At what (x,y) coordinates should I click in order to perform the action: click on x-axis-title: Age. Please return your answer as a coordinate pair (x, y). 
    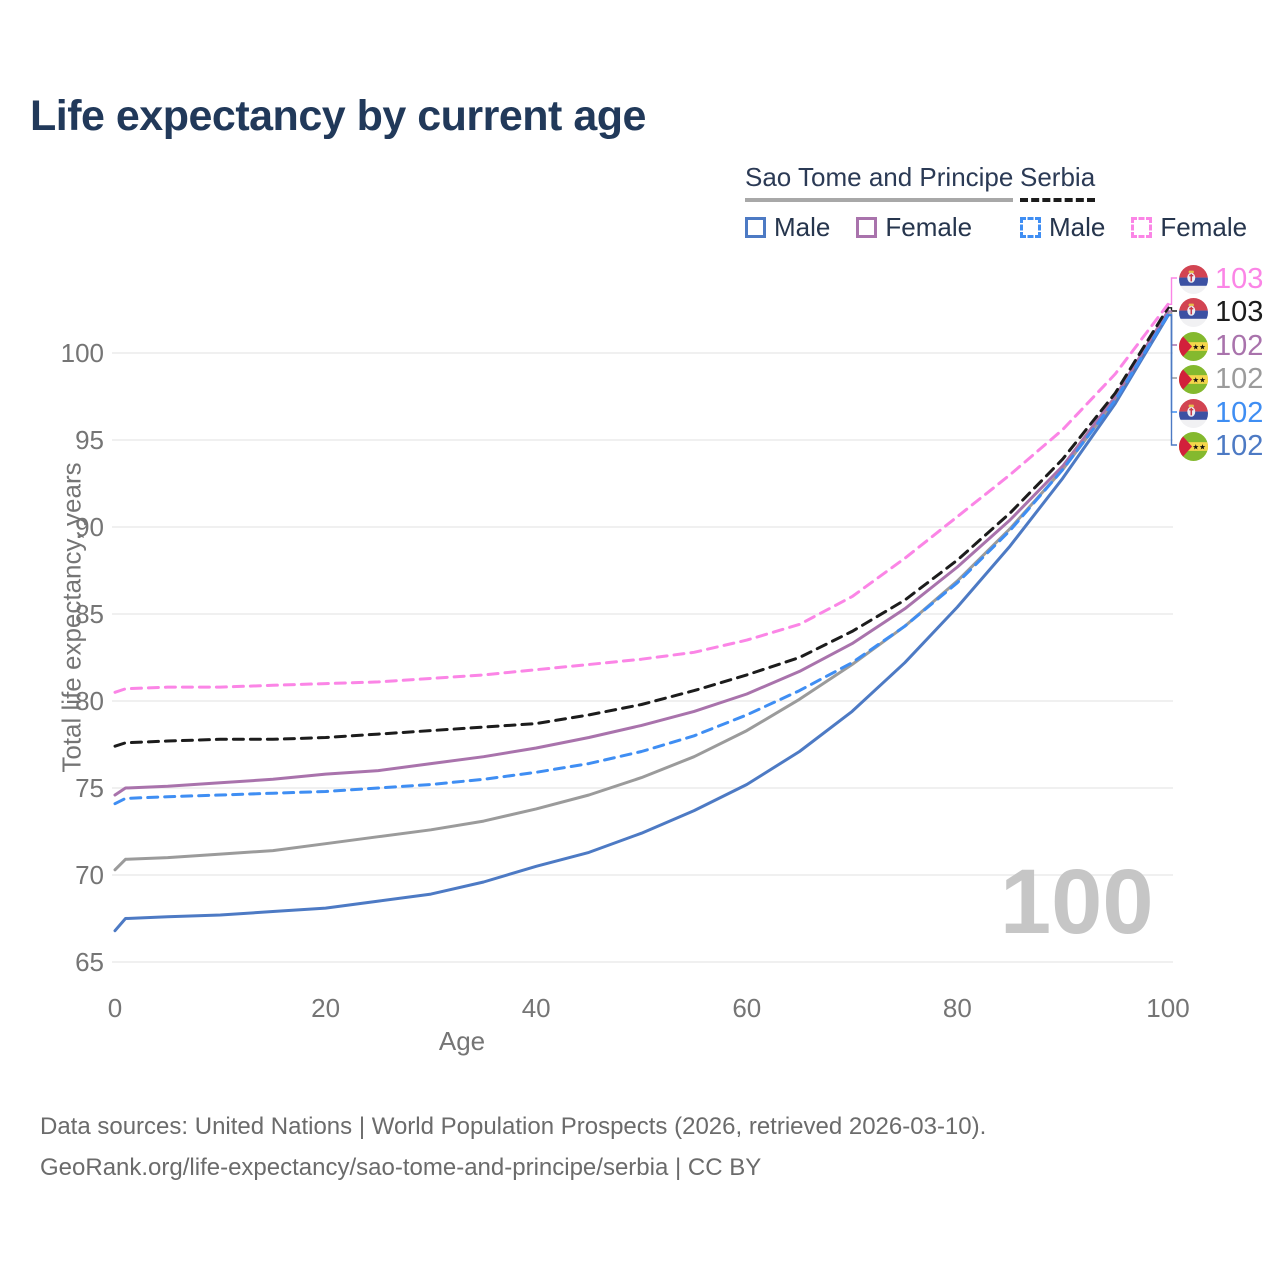
    Looking at the image, I should click on (462, 1041).